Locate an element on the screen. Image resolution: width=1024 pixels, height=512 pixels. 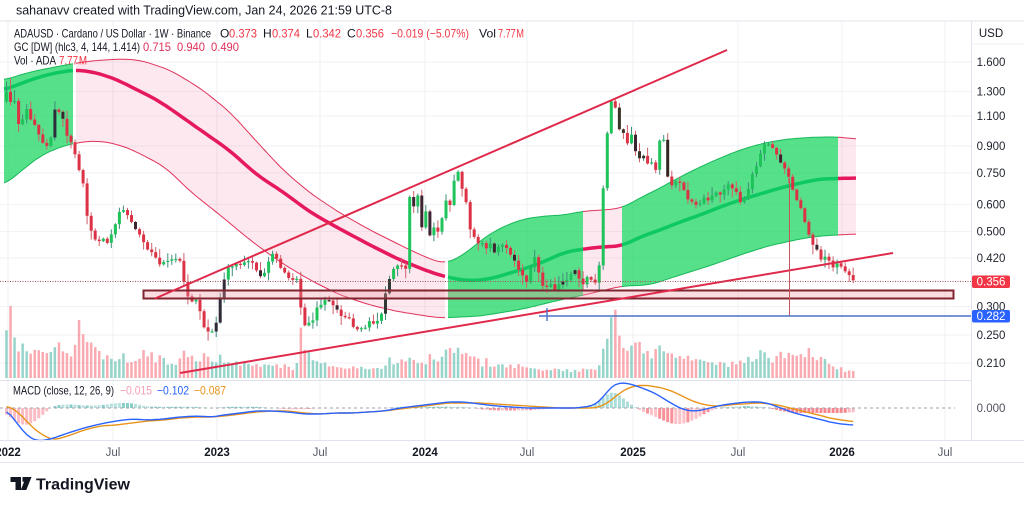
svg-text: 0.750 is located at coordinates (991, 174).